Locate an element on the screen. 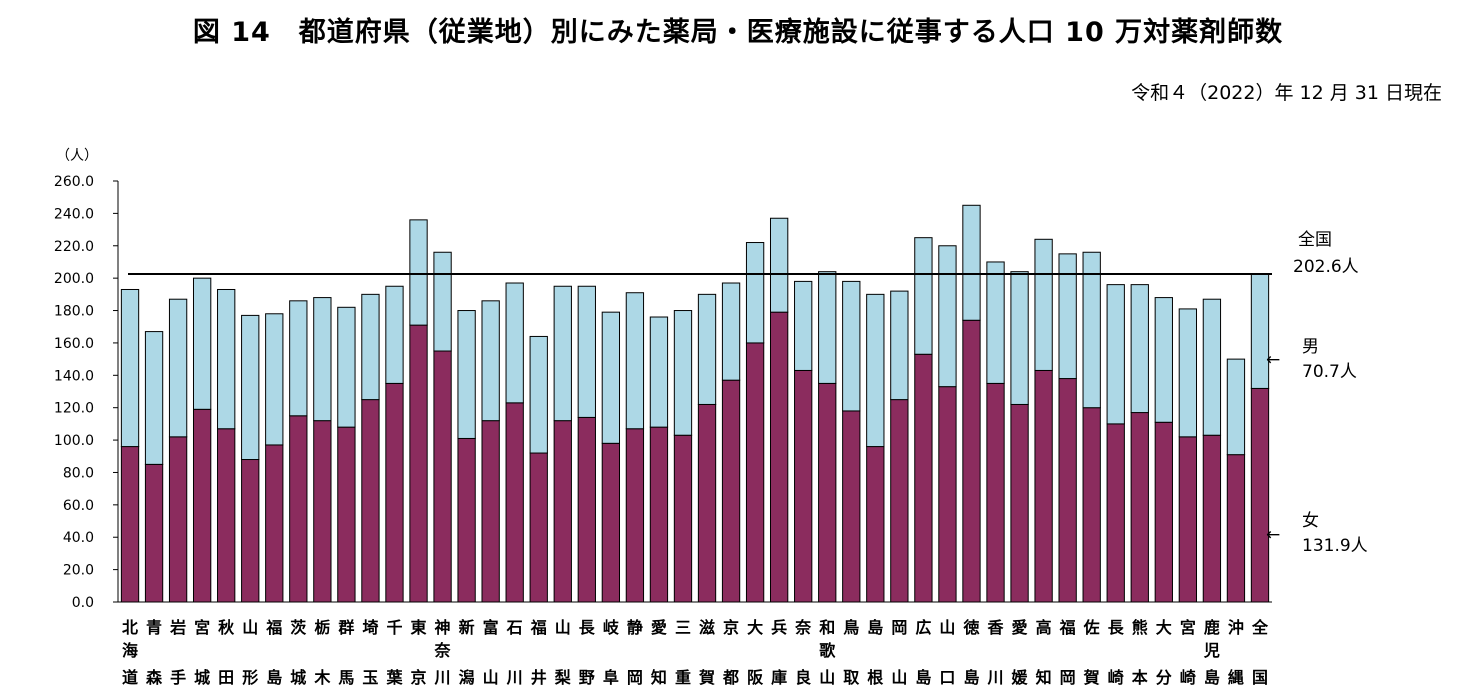 The height and width of the screenshot is (696, 1476). reference-line-value: 202.6人 is located at coordinates (1326, 267).